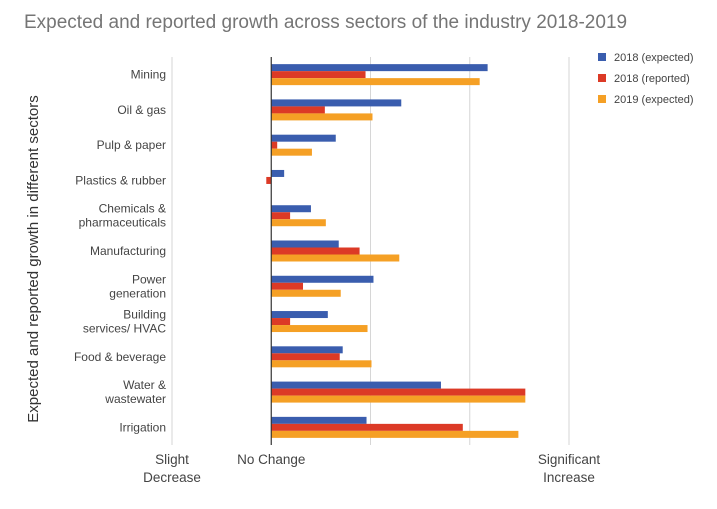 Image resolution: width=717 pixels, height=509 pixels. What do you see at coordinates (569, 459) in the screenshot?
I see `x-tick-label-line-4-0: Significant` at bounding box center [569, 459].